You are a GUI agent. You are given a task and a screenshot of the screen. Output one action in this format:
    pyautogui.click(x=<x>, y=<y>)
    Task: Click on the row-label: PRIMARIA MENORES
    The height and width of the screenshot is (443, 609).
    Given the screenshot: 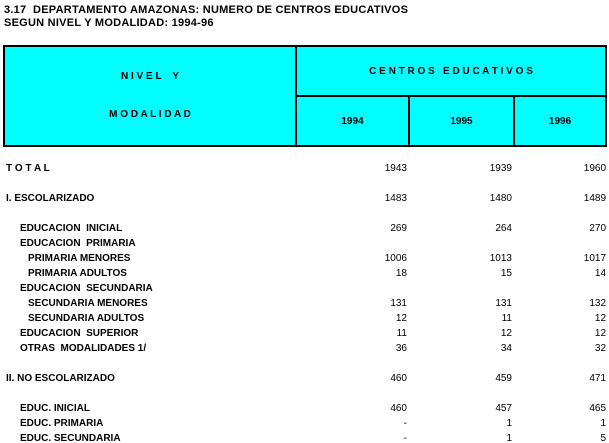 What is the action you would take?
    pyautogui.click(x=79, y=258)
    